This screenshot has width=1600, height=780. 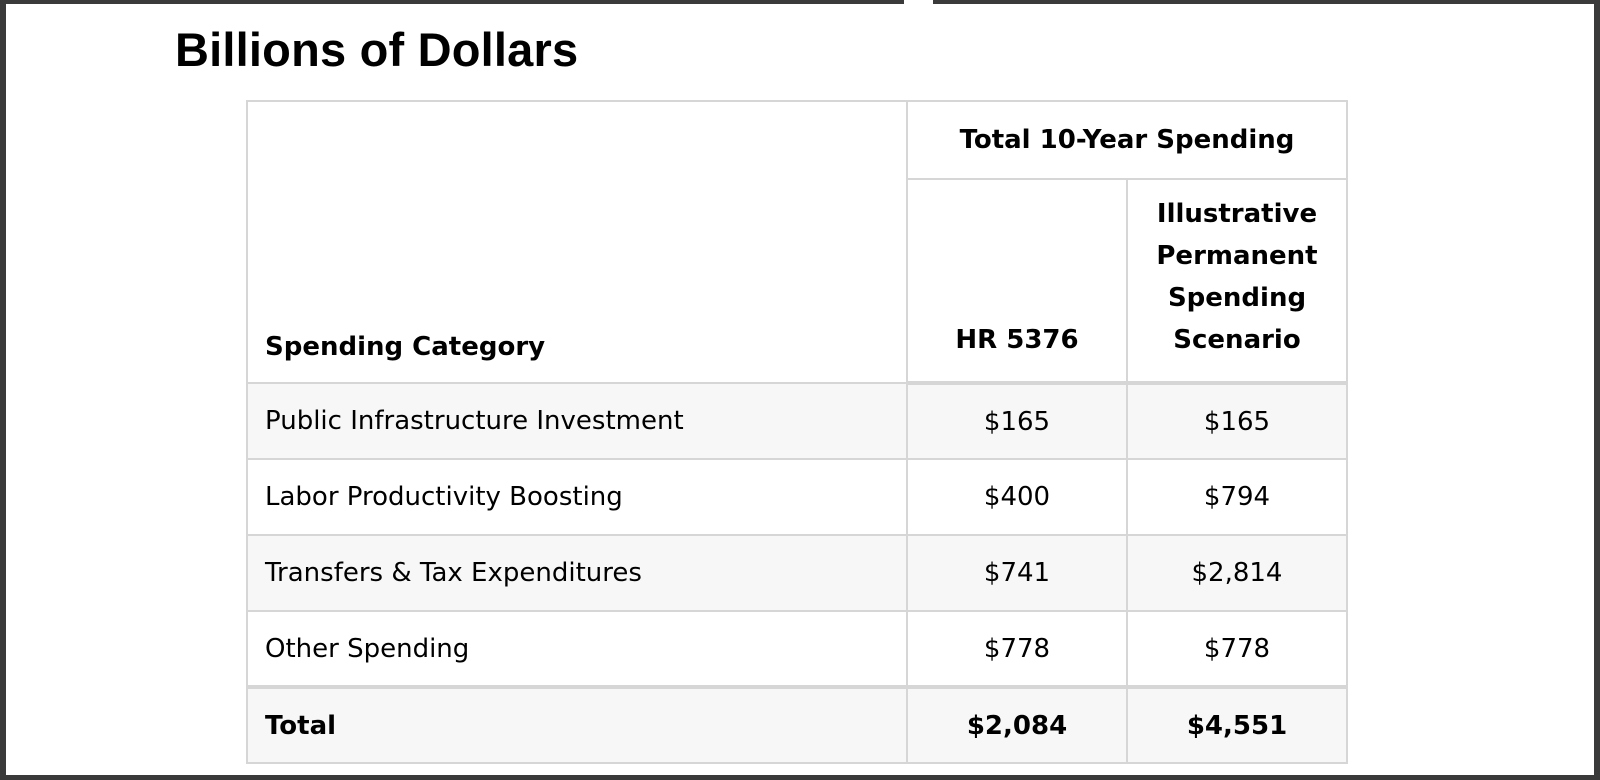 I want to click on row-hr-value: $778, so click(x=1017, y=649).